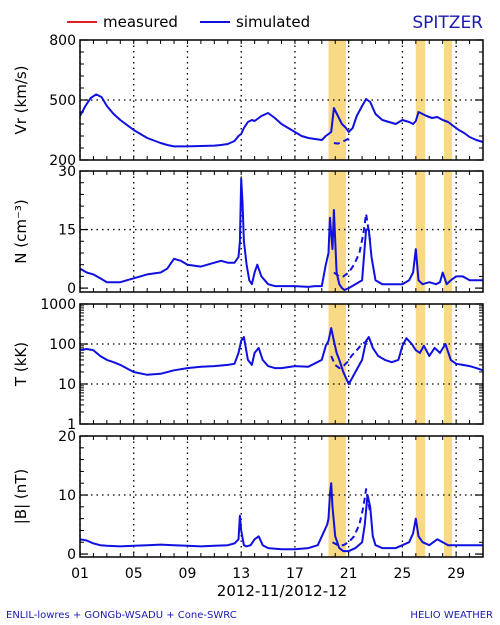 The width and height of the screenshot is (500, 625). I want to click on x-axis-label: 2012-11/2012-12, so click(282, 591).